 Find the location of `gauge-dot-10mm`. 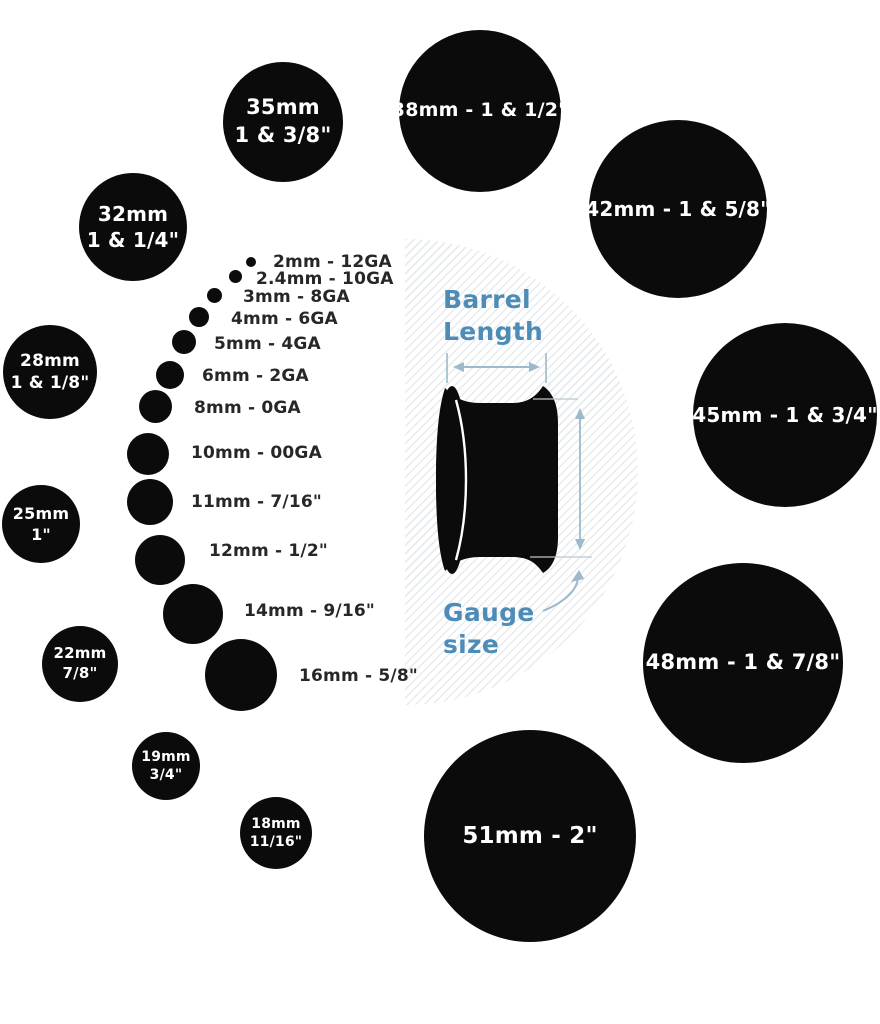

gauge-dot-10mm is located at coordinates (148, 454).